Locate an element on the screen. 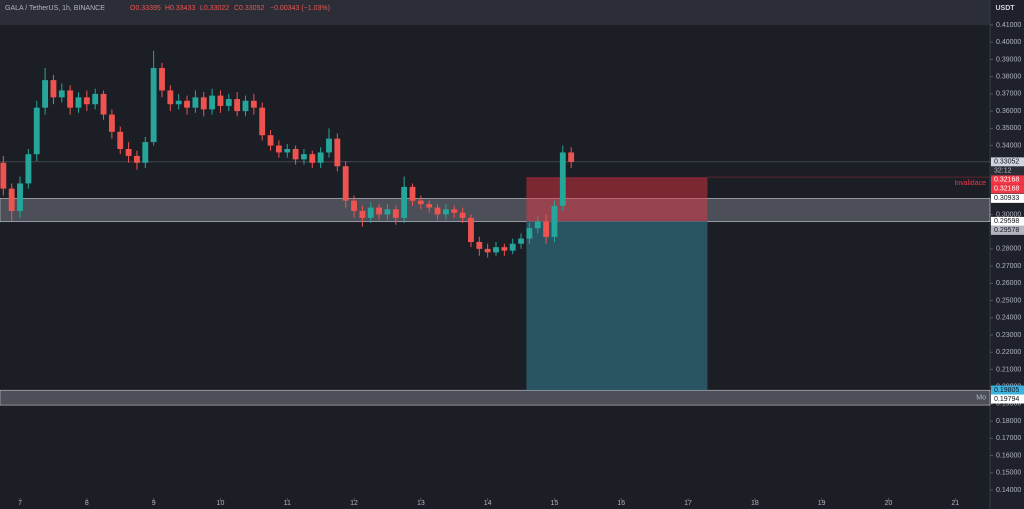 This screenshot has height=509, width=1024. y-tick-label: 0.22000 is located at coordinates (1008, 352).